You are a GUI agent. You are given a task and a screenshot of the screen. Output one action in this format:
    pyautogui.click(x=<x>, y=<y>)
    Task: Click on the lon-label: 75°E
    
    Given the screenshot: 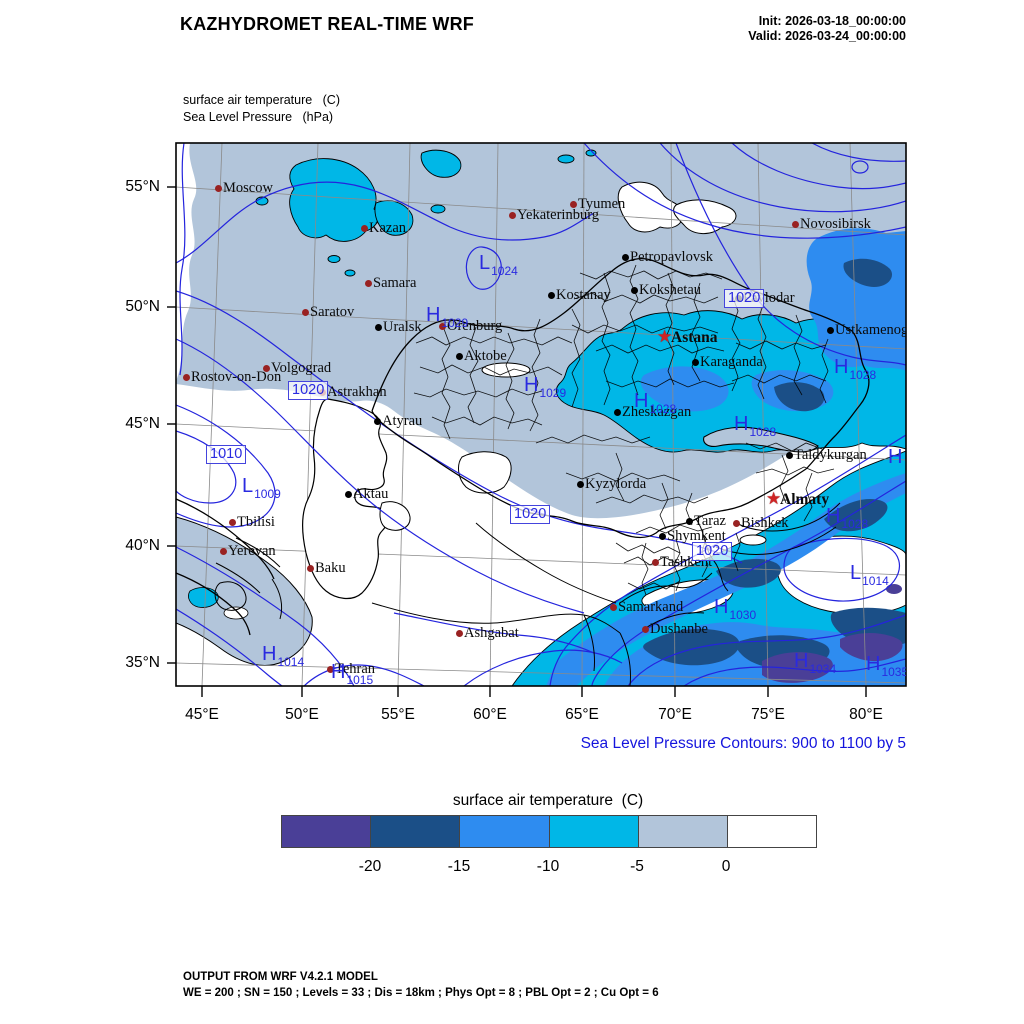 What is the action you would take?
    pyautogui.click(x=768, y=714)
    